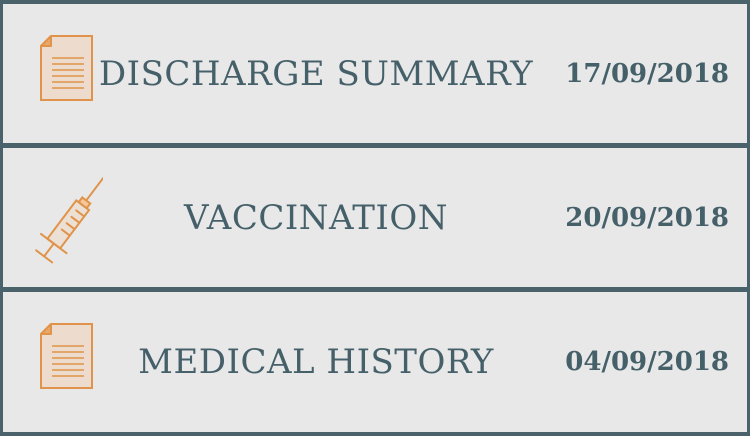 This screenshot has width=750, height=436. What do you see at coordinates (316, 217) in the screenshot?
I see `record-title: VACCINATION` at bounding box center [316, 217].